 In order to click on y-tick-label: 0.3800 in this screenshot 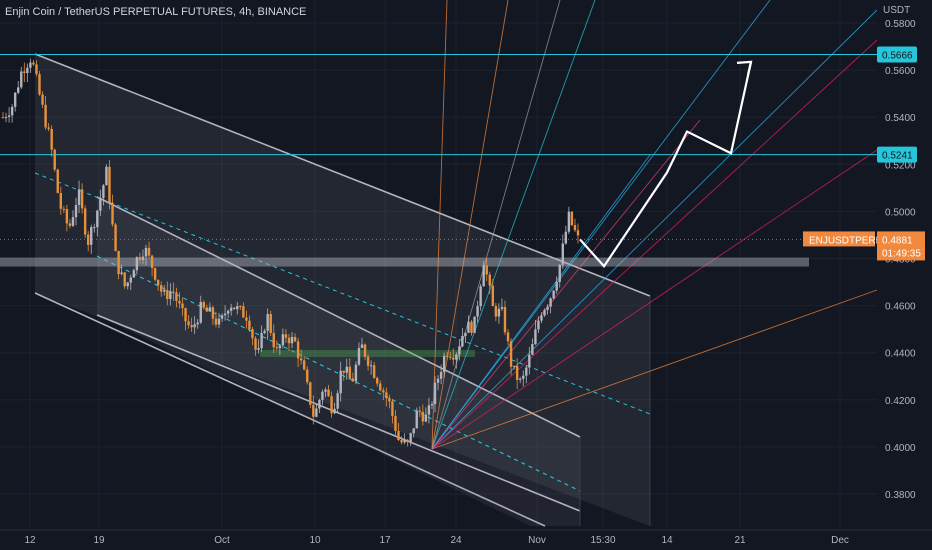, I will do `click(900, 495)`.